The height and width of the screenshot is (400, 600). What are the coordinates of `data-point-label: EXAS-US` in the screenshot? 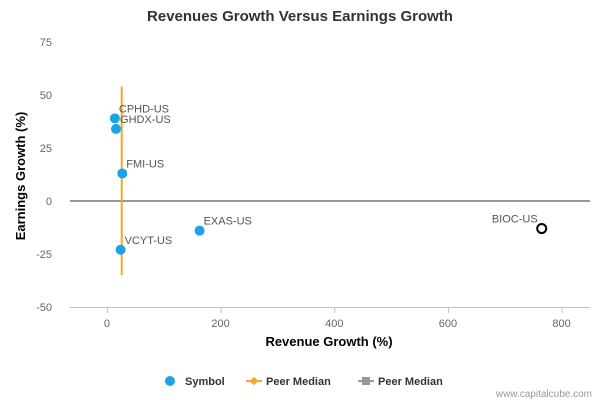 It's located at (228, 222).